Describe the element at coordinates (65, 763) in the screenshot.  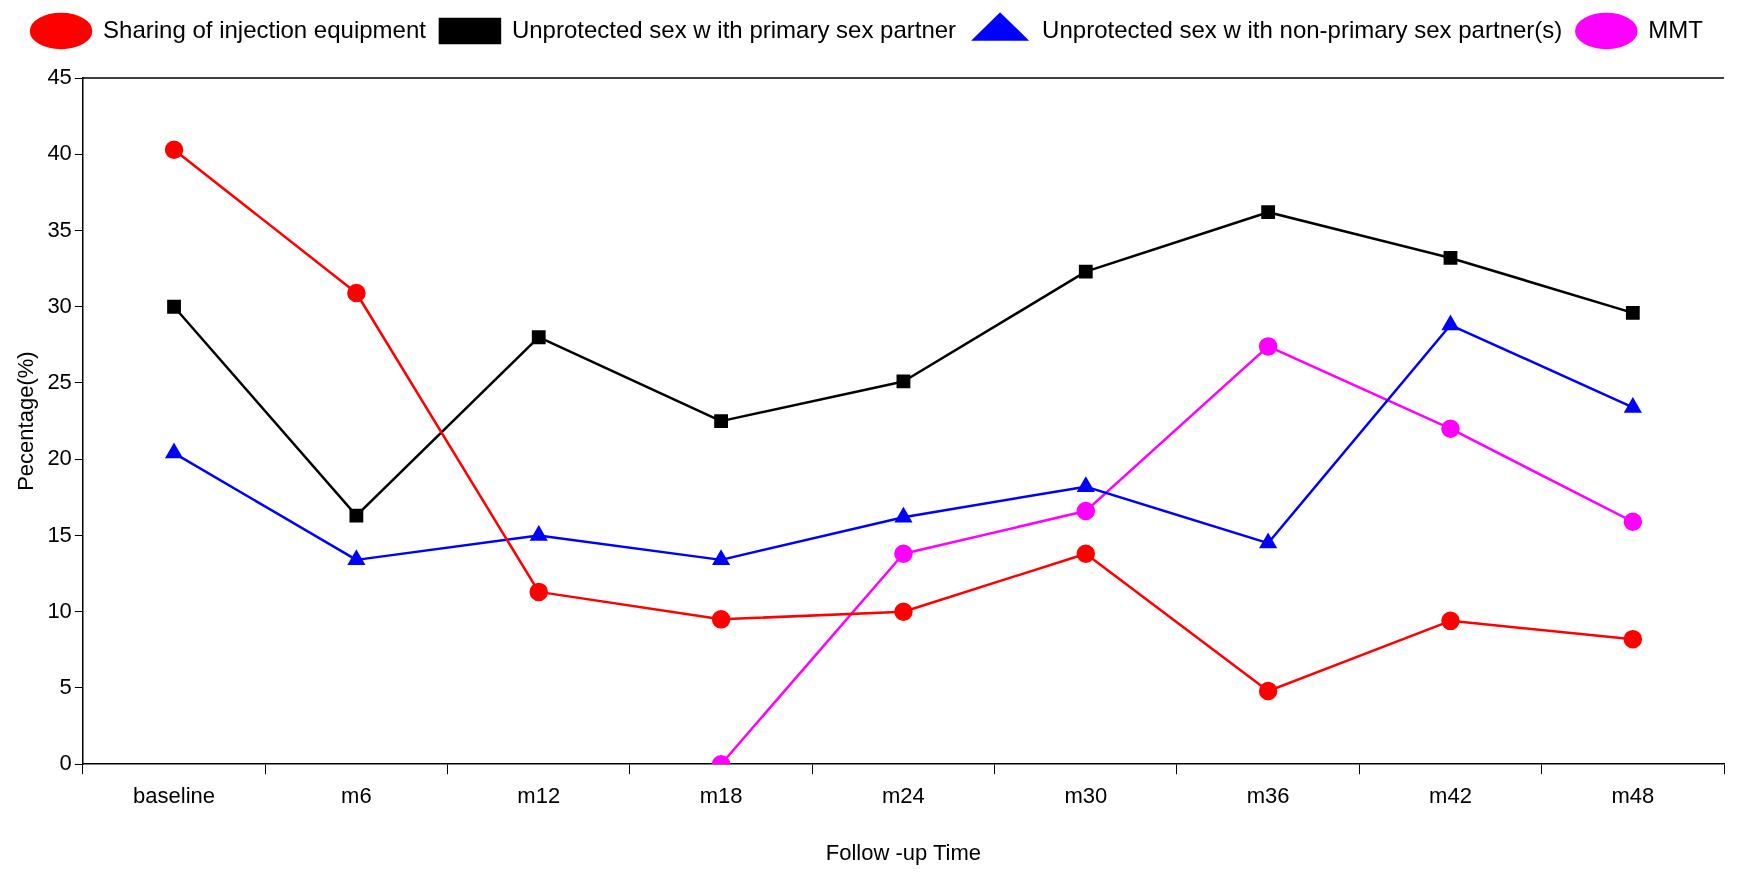
I see `y-tick-label: 0` at that location.